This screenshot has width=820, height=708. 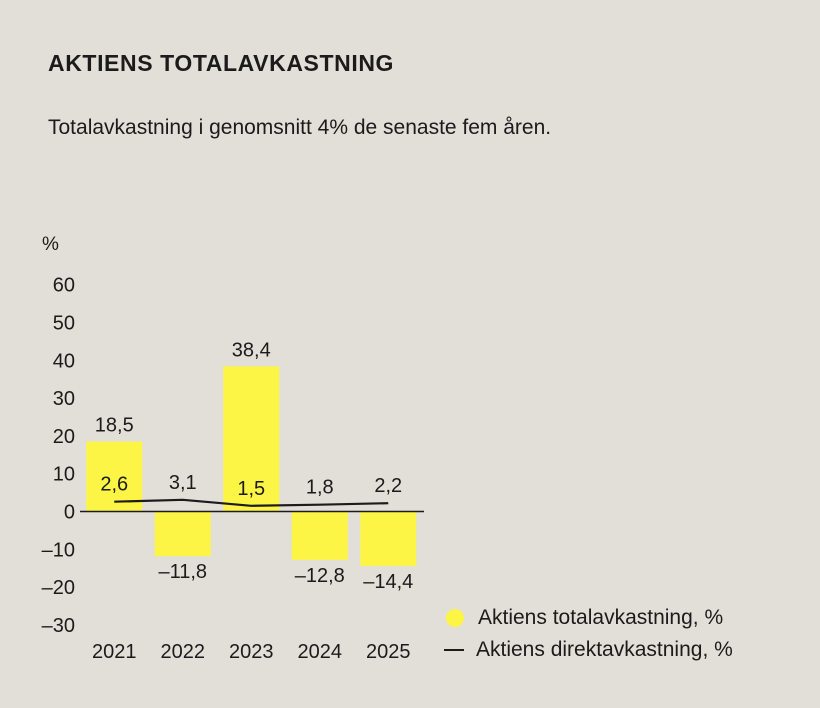 I want to click on line-series, so click(x=251, y=502).